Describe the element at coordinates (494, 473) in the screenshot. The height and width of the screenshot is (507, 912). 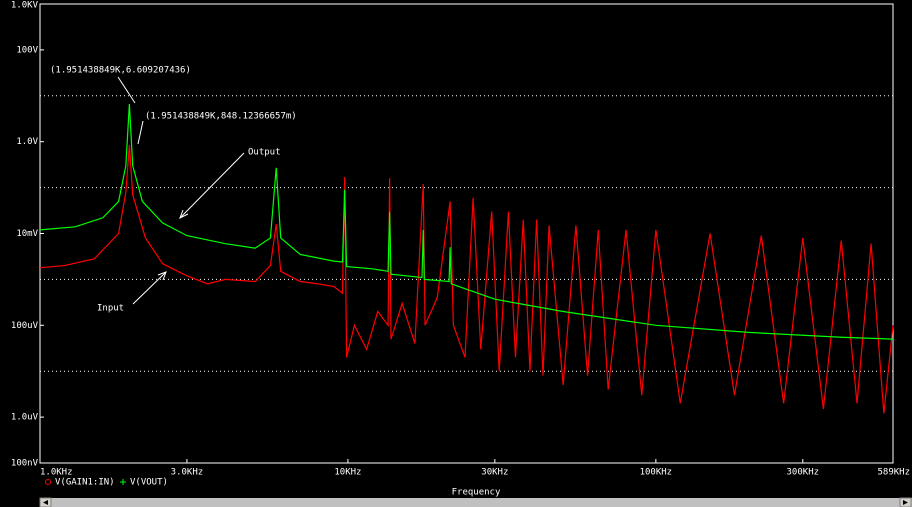
I see `x-tick-label: 30KHz` at that location.